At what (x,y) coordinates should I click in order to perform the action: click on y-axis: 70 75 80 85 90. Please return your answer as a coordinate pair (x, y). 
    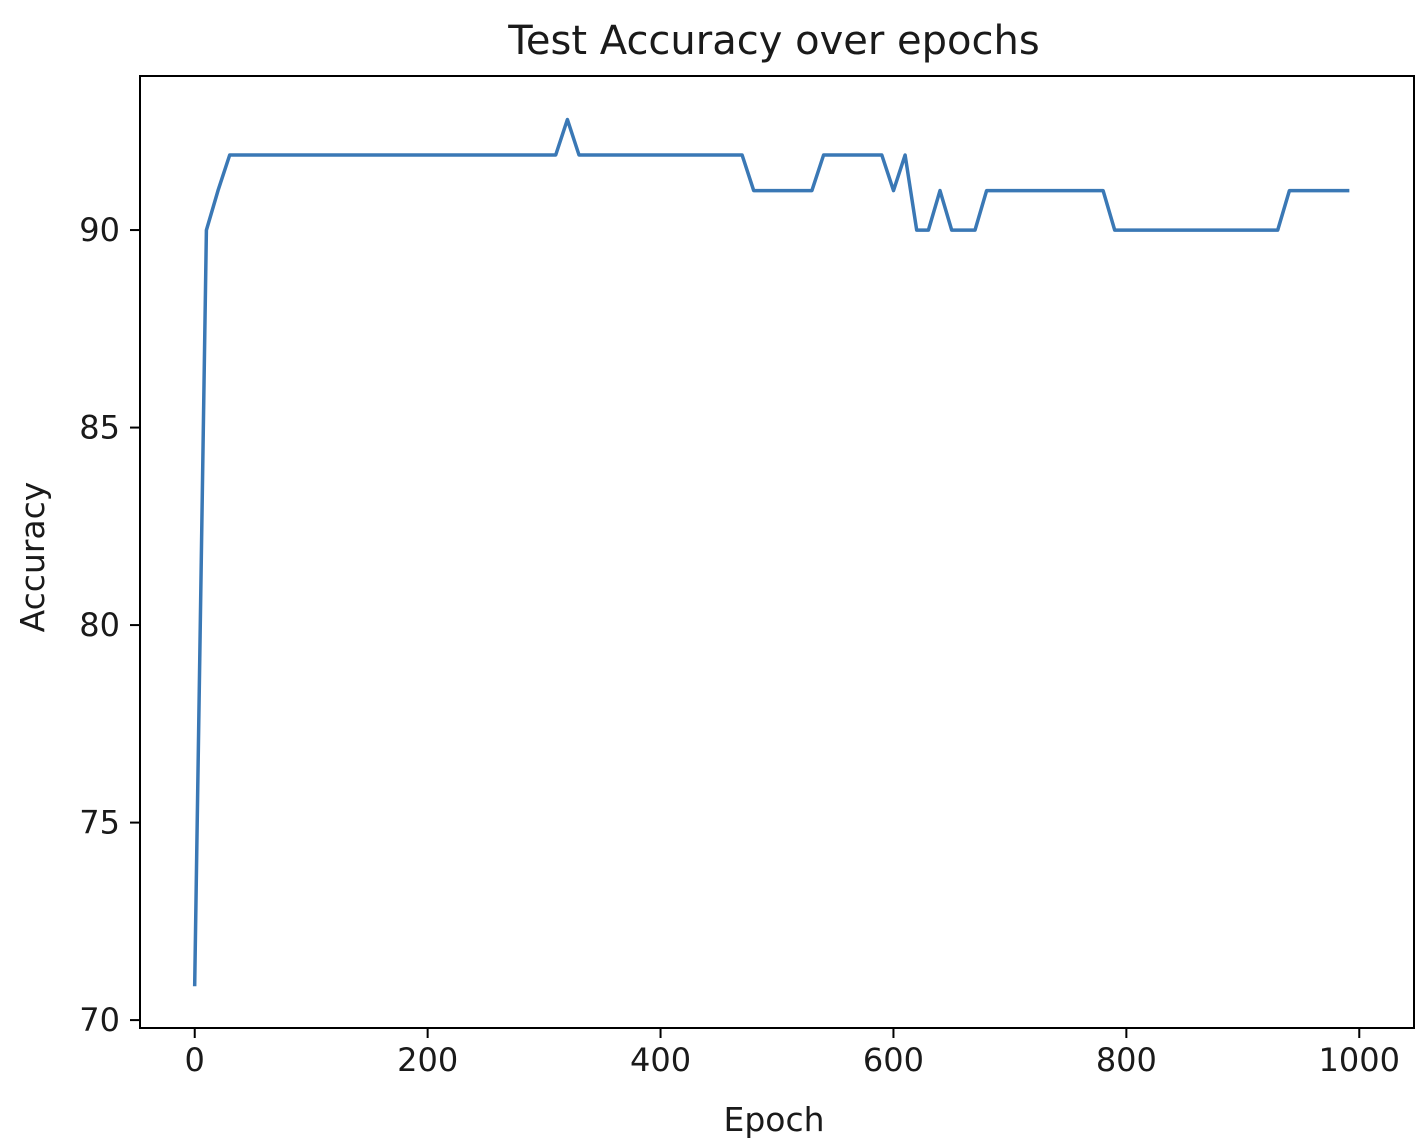
    Looking at the image, I should click on (109, 625).